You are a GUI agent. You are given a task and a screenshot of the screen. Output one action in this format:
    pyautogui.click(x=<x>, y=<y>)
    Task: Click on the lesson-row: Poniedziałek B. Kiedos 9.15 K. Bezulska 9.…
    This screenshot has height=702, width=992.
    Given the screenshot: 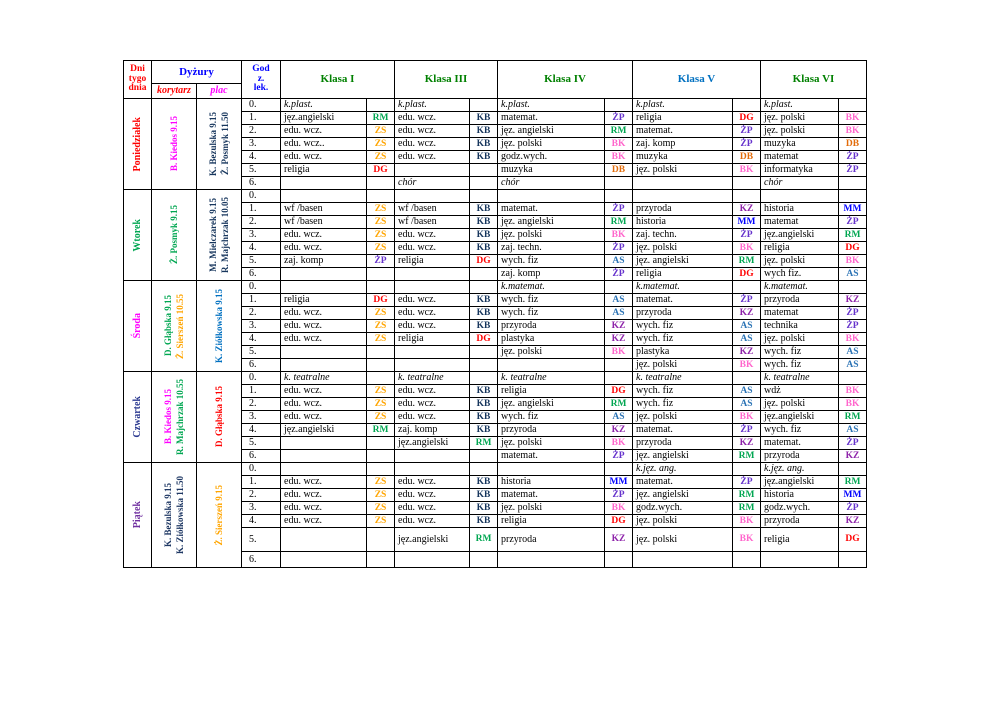 What is the action you would take?
    pyautogui.click(x=495, y=144)
    